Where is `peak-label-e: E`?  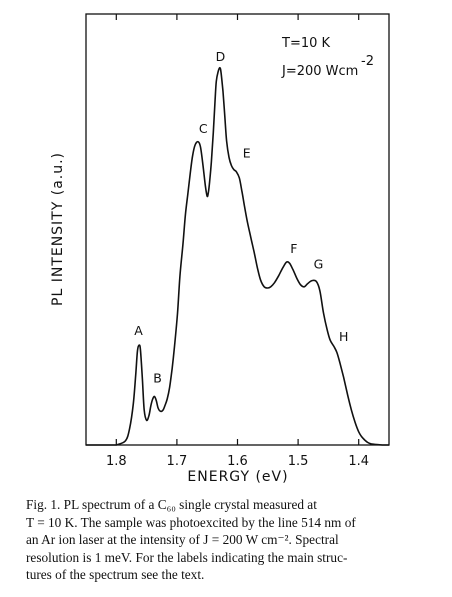
peak-label-e: E is located at coordinates (247, 153).